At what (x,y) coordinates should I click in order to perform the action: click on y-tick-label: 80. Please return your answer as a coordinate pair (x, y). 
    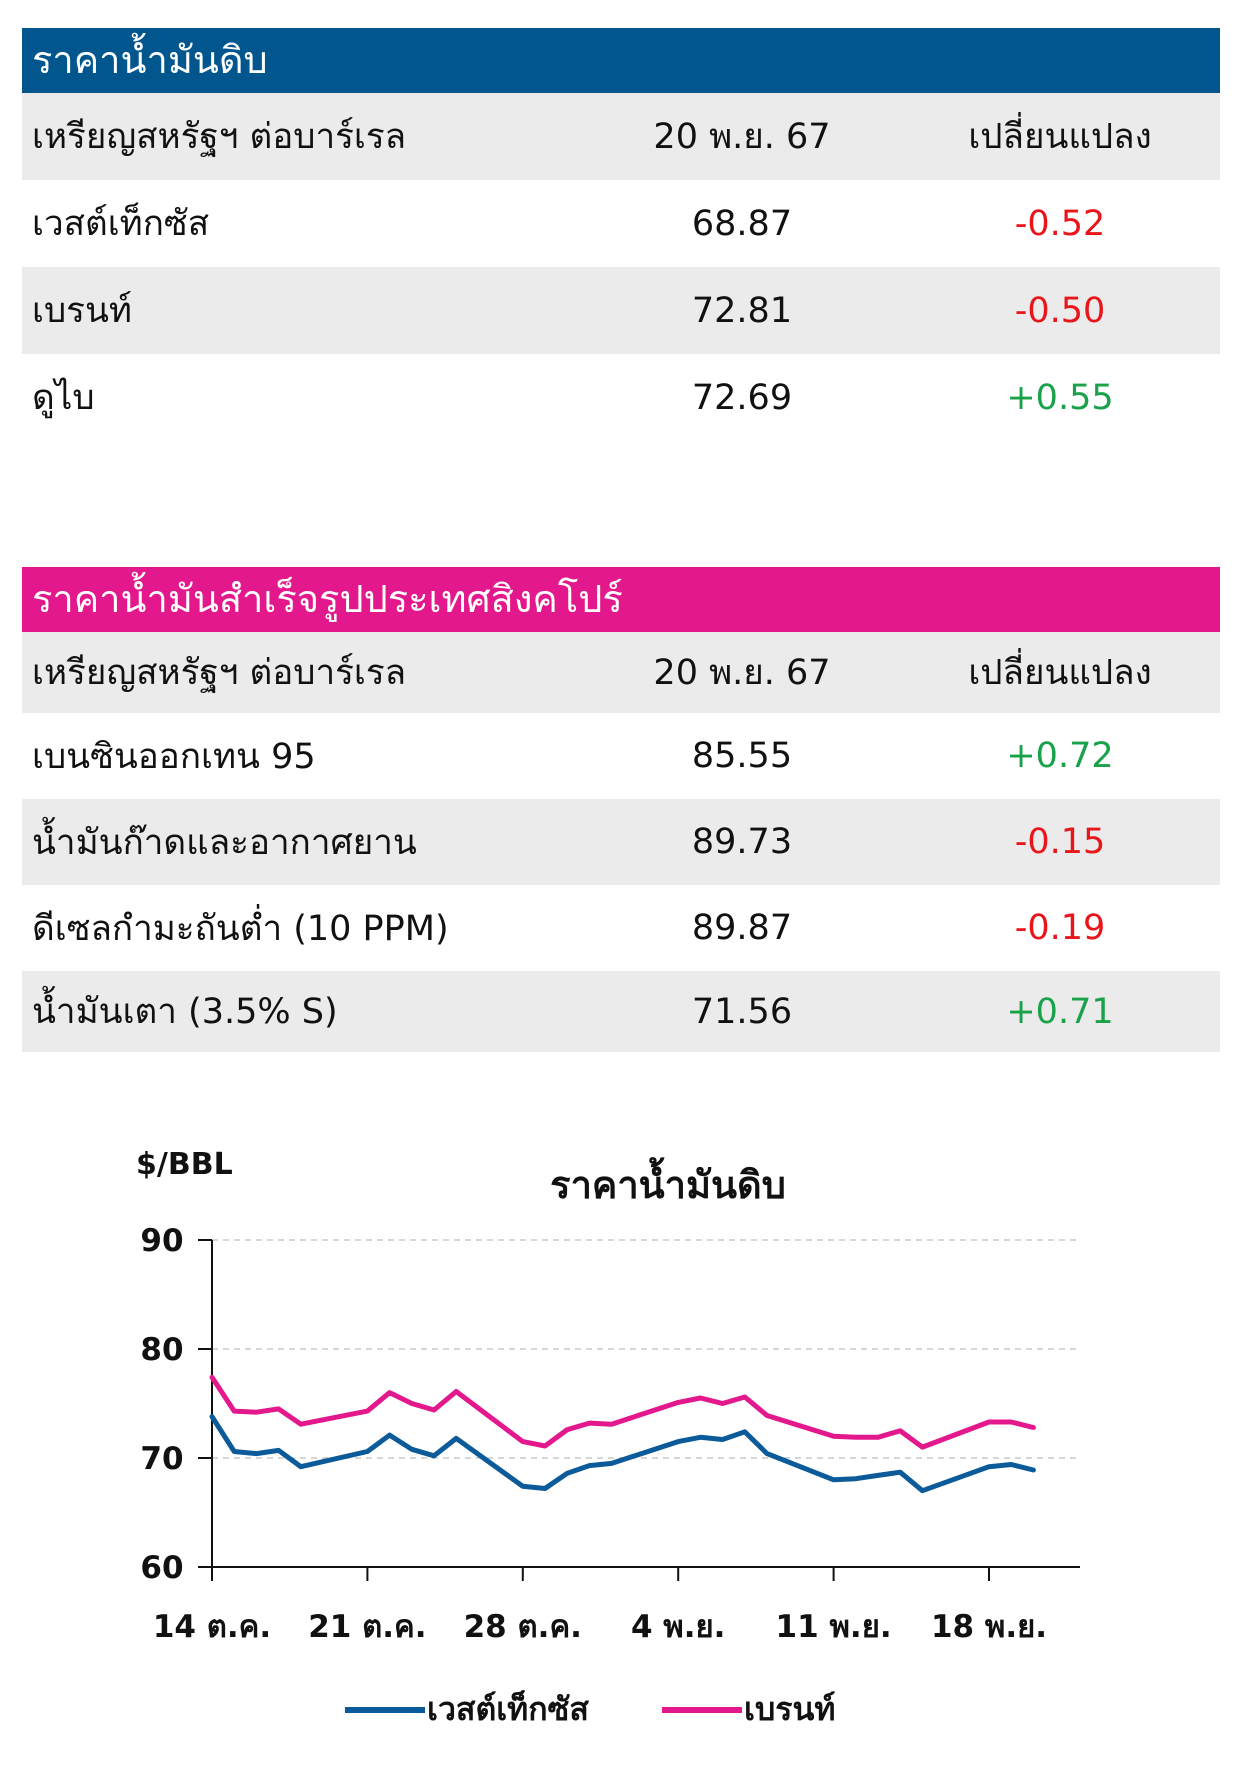
    Looking at the image, I should click on (161, 1350).